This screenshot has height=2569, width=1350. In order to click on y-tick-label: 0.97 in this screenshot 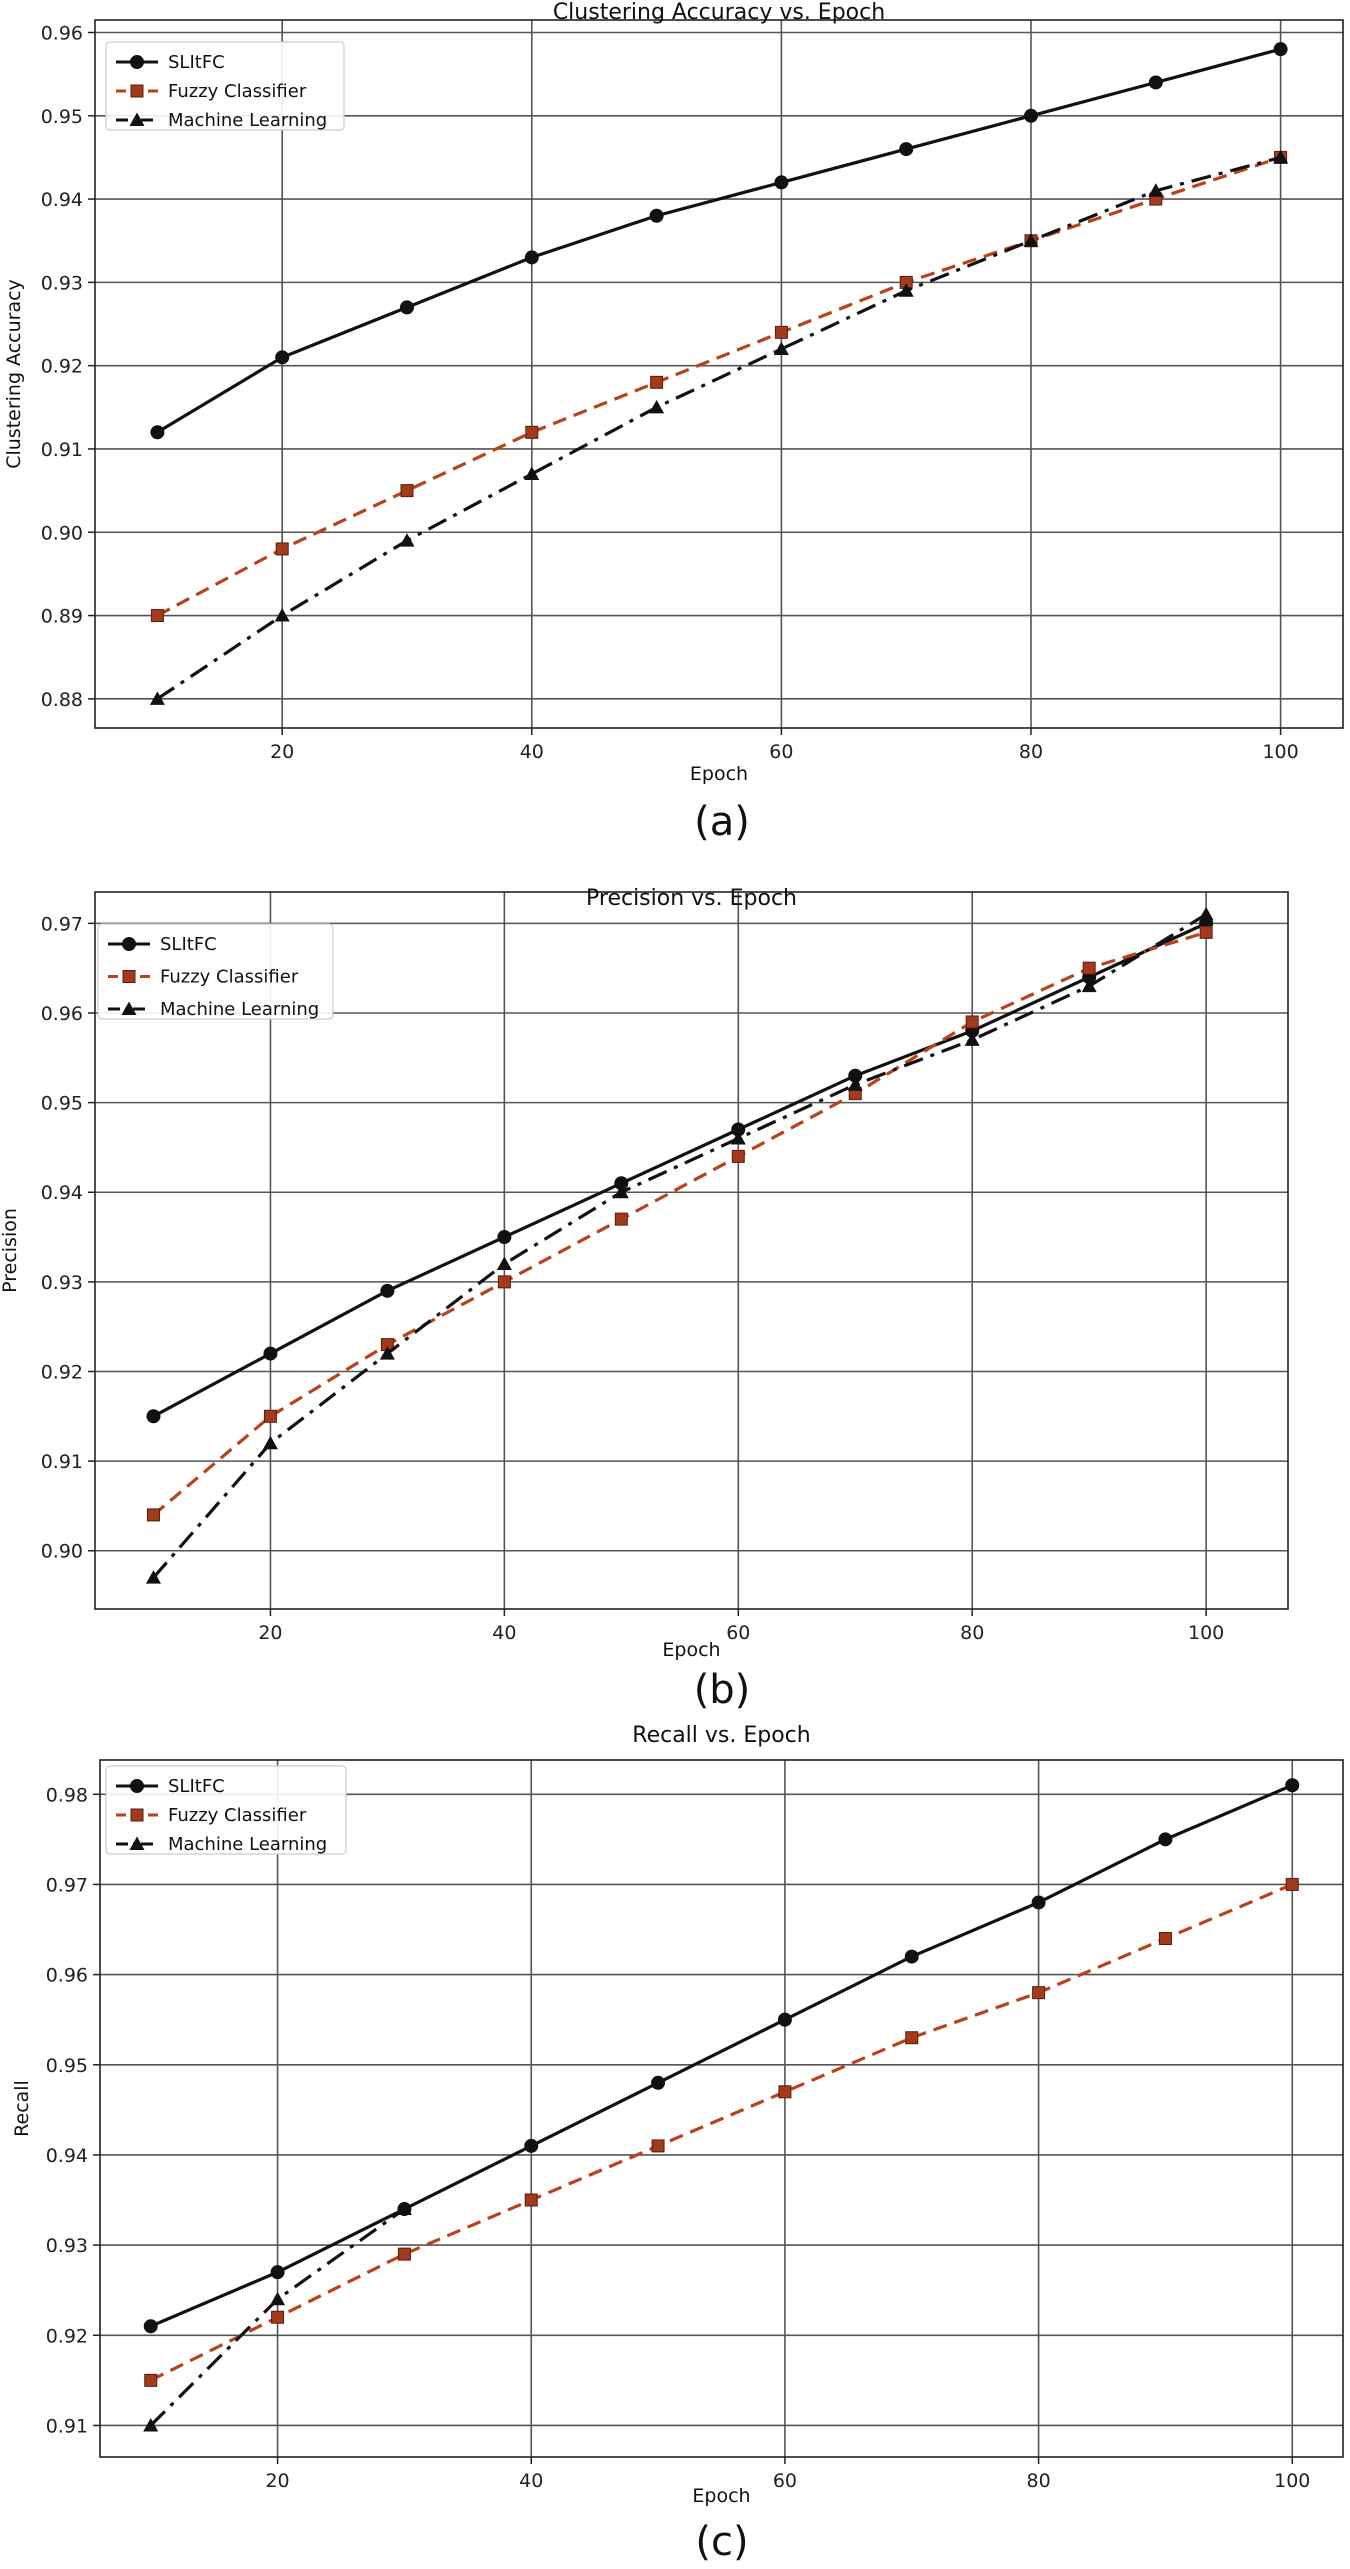, I will do `click(67, 1885)`.